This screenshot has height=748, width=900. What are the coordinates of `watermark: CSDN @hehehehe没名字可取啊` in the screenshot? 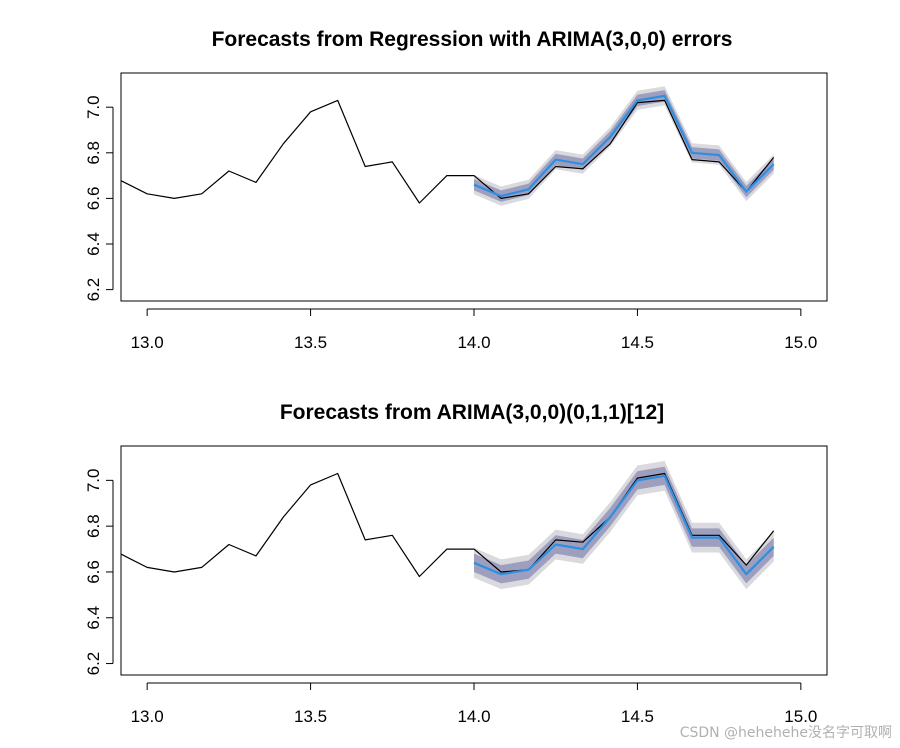 It's located at (785, 733).